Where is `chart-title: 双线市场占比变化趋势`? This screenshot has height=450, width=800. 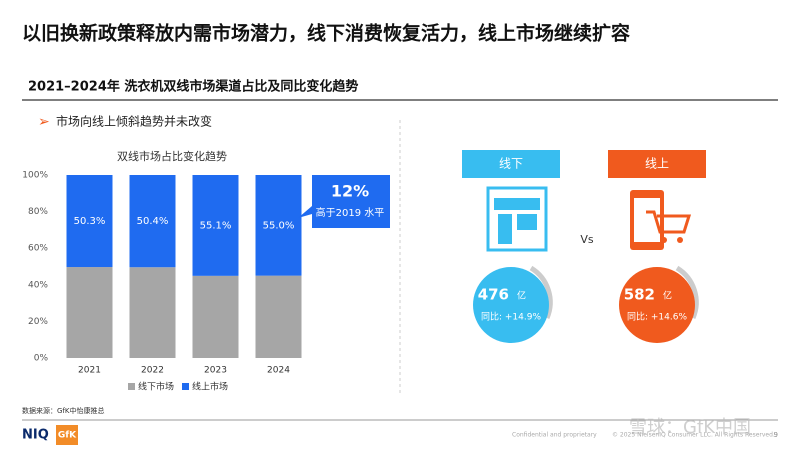 chart-title: 双线市场占比变化趋势 is located at coordinates (172, 156).